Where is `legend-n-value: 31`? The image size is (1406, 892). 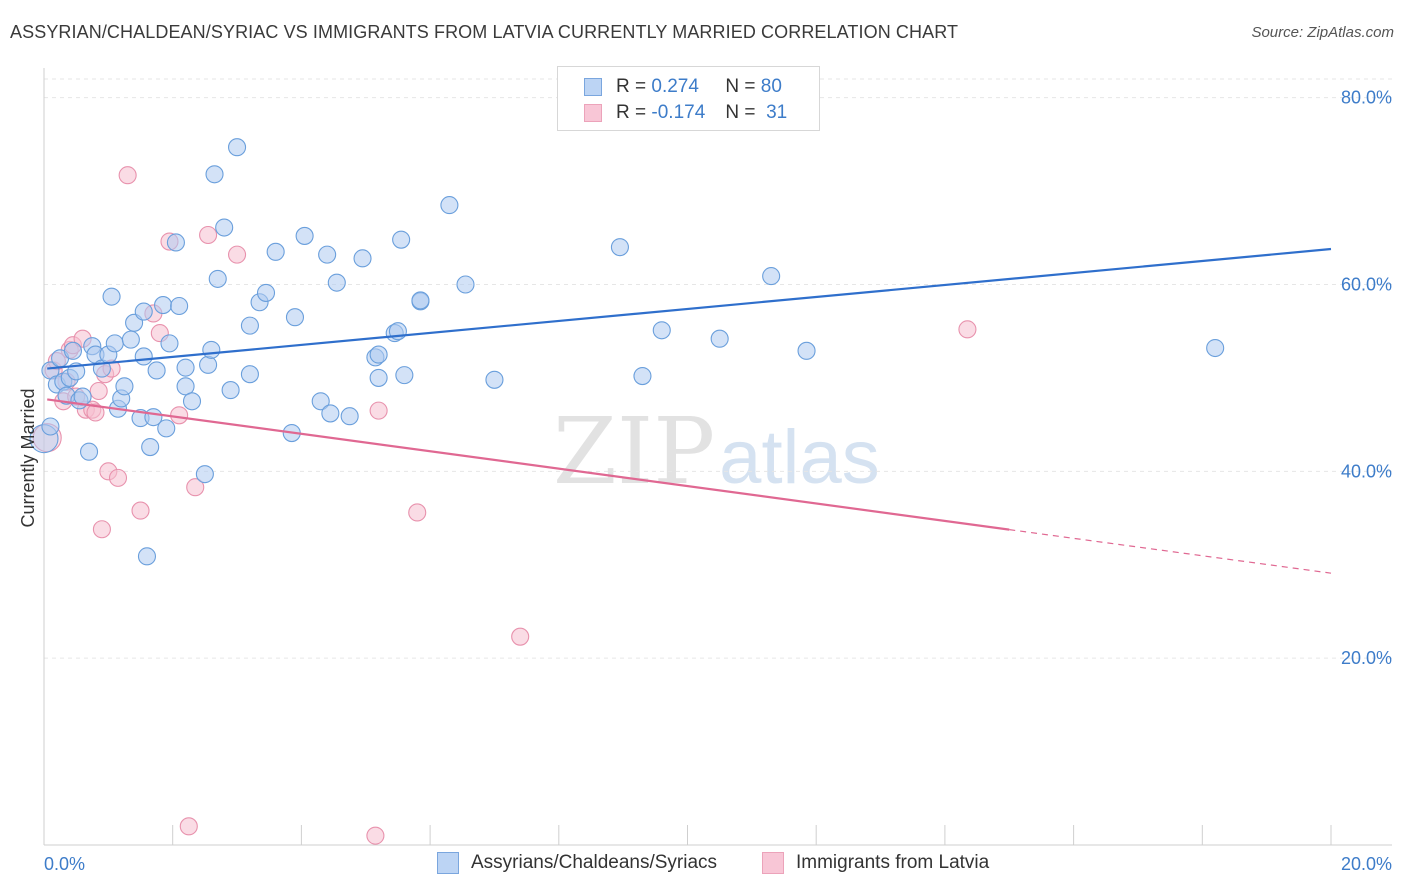
legend-n-value: 31 is located at coordinates (777, 112).